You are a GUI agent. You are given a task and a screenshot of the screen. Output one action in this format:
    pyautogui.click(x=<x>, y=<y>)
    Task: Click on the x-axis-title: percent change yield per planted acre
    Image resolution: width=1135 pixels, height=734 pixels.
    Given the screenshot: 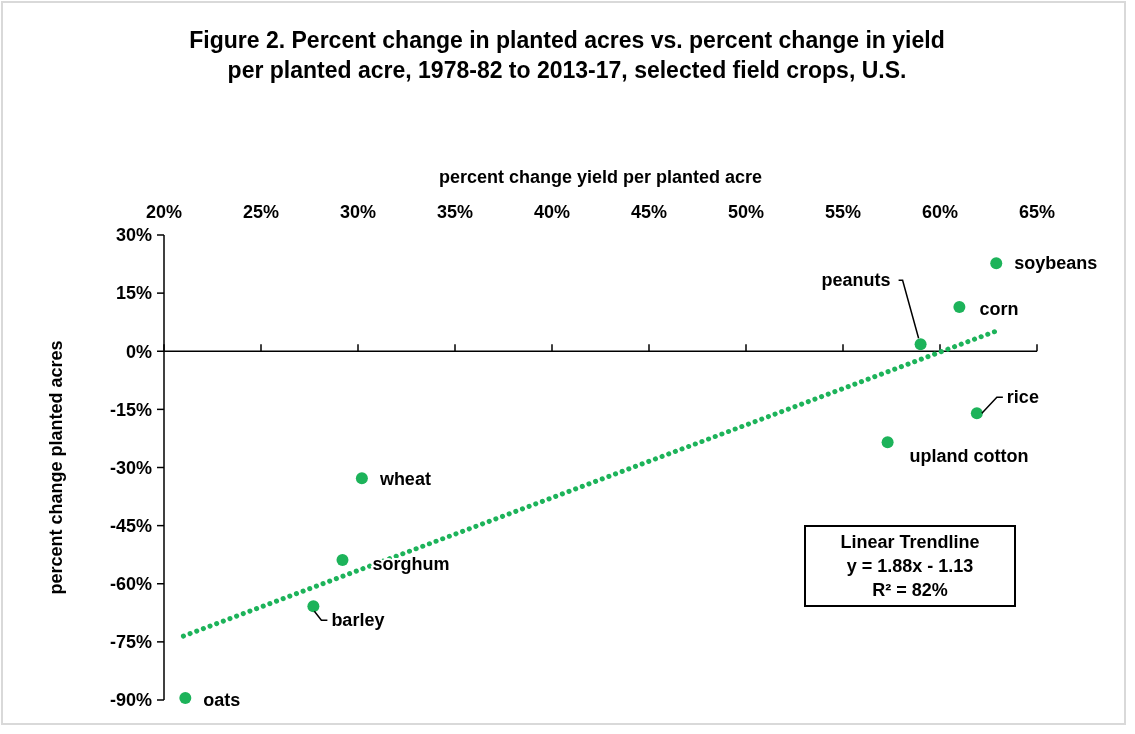 What is the action you would take?
    pyautogui.click(x=600, y=177)
    